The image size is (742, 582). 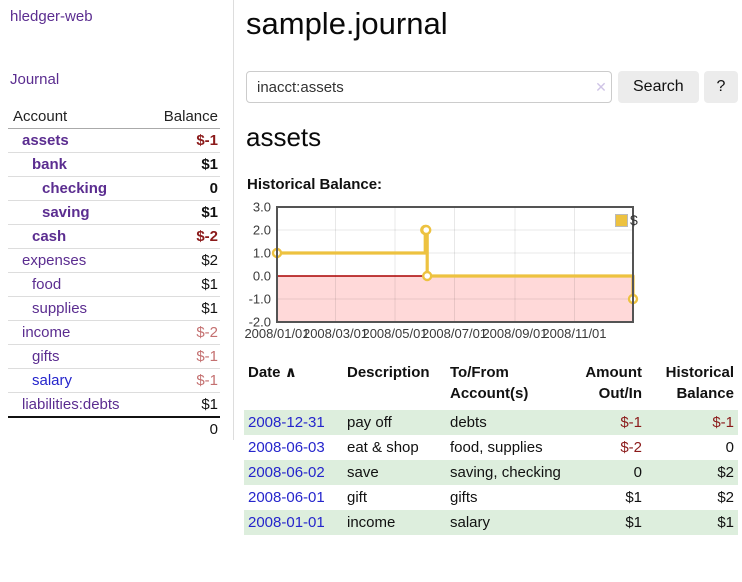 I want to click on x-axis-tick-label: 2008/03/01, so click(x=335, y=333).